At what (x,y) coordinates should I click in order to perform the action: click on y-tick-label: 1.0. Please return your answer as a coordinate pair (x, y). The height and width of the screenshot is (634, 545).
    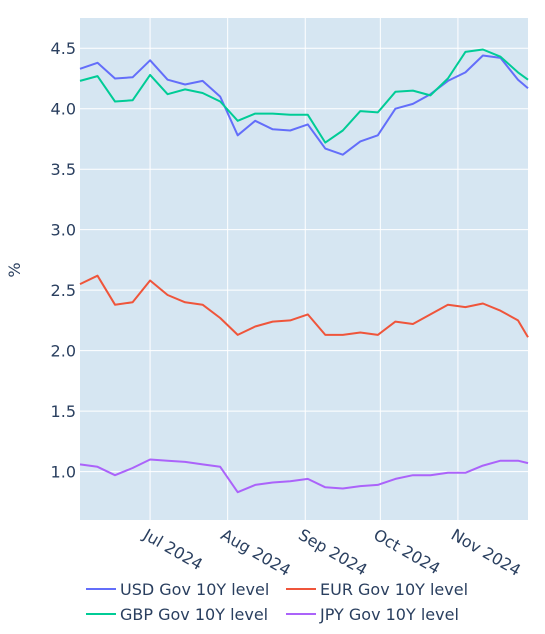
    Looking at the image, I should click on (63, 472).